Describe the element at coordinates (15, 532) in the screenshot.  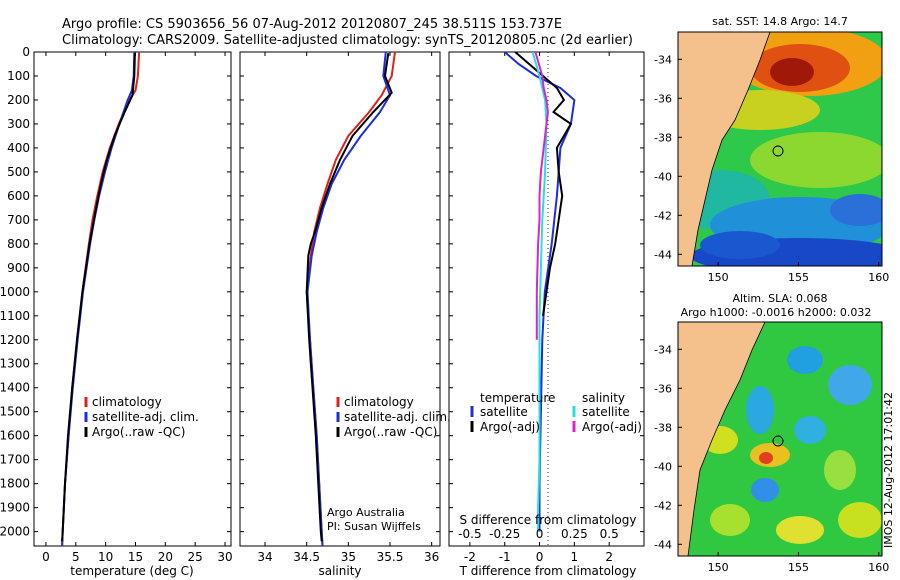
I see `depth-tick-label: 2000` at that location.